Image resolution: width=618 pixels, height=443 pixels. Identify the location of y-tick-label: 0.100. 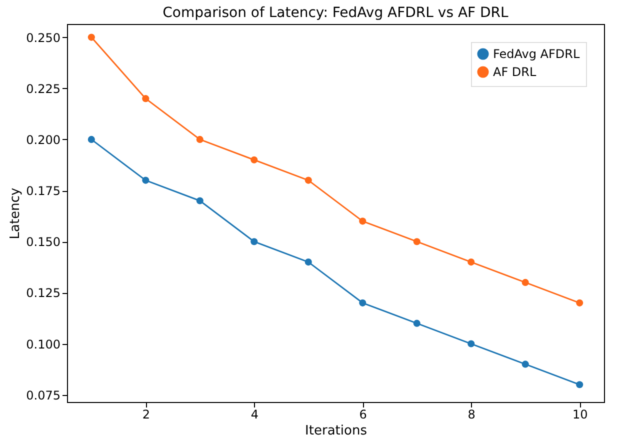
(43, 344).